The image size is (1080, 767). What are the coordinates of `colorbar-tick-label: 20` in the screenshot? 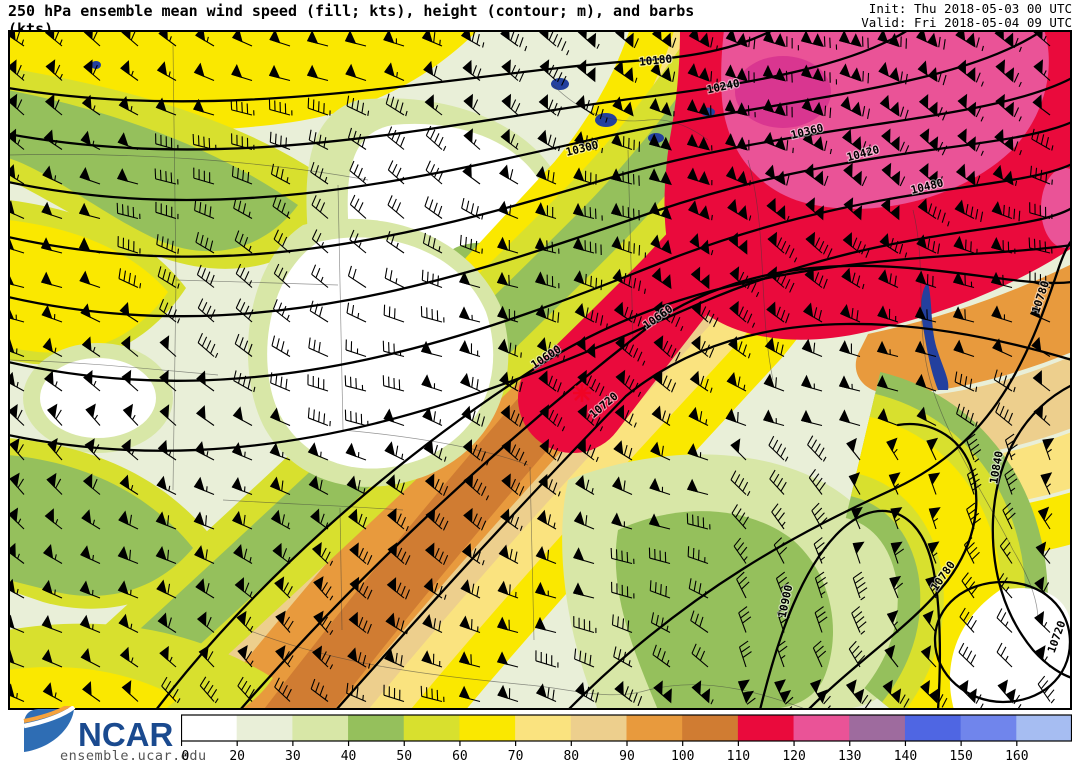 It's located at (237, 756).